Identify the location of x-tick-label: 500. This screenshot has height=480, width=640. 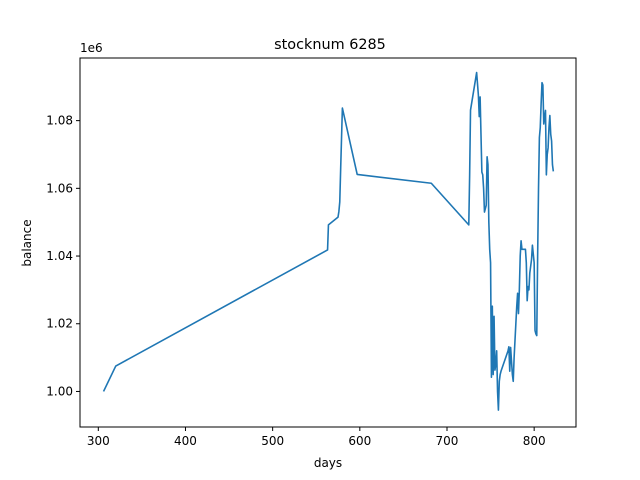
(272, 441).